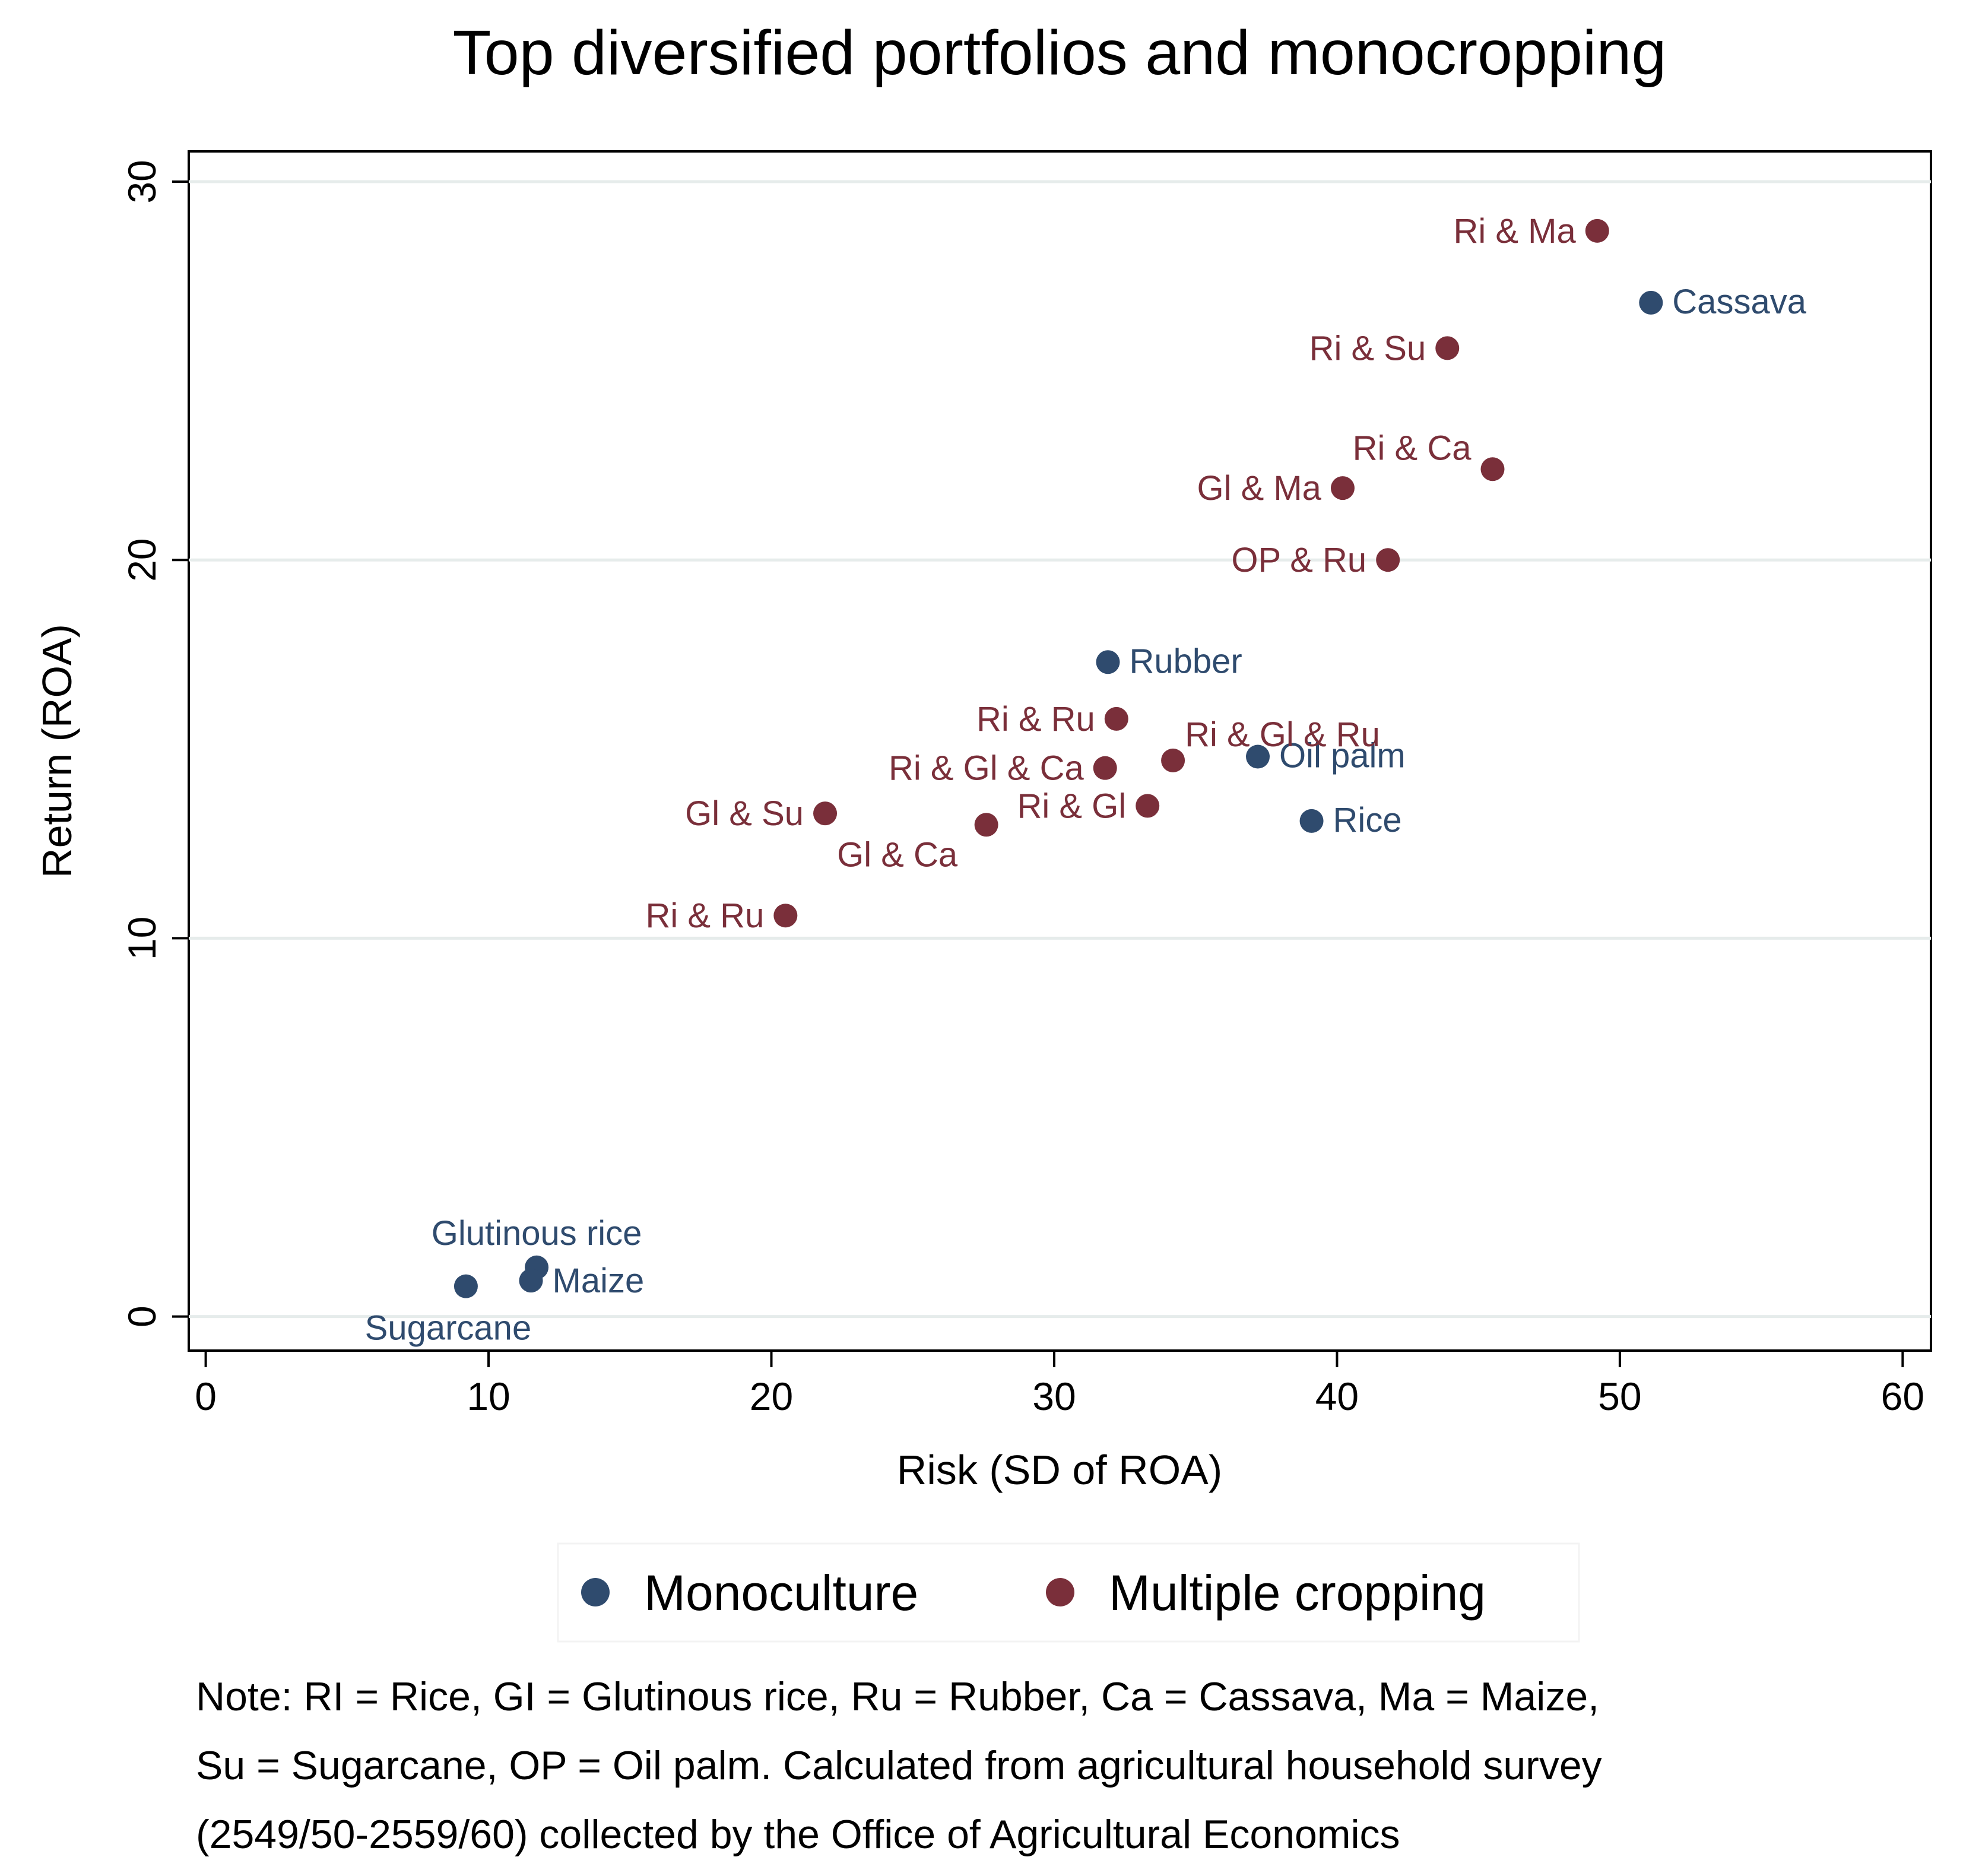 The height and width of the screenshot is (1876, 1963). What do you see at coordinates (142, 939) in the screenshot?
I see `y-tick-label: 10` at bounding box center [142, 939].